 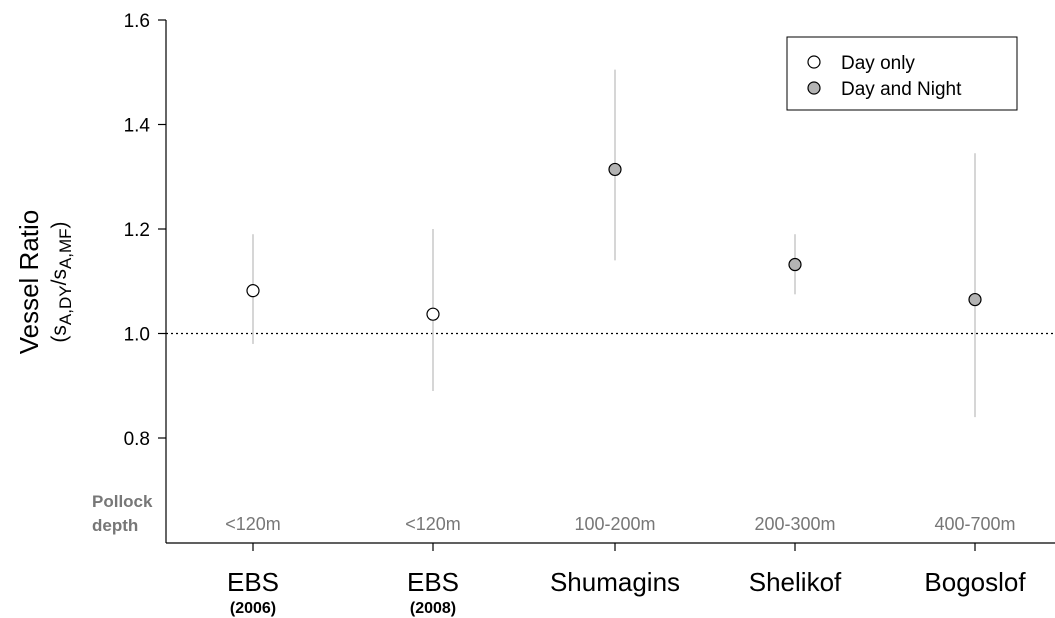 I want to click on depth-label: 100-200m, so click(x=614, y=524).